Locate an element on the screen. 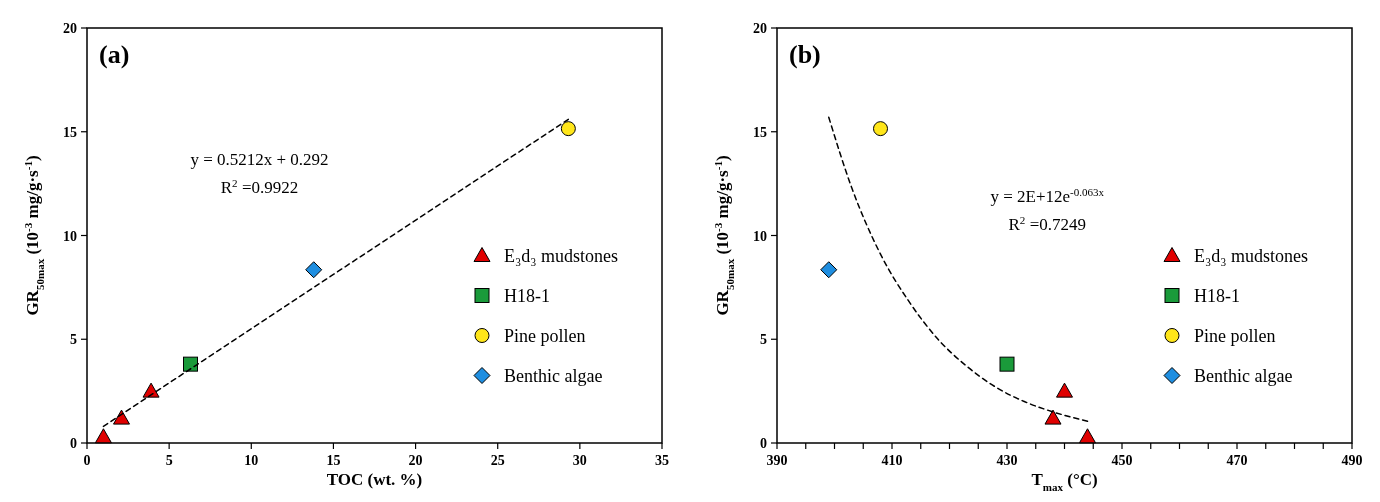 The width and height of the screenshot is (1380, 502). x-axis-title: T$_{max}$ (°C) is located at coordinates (1064, 481).